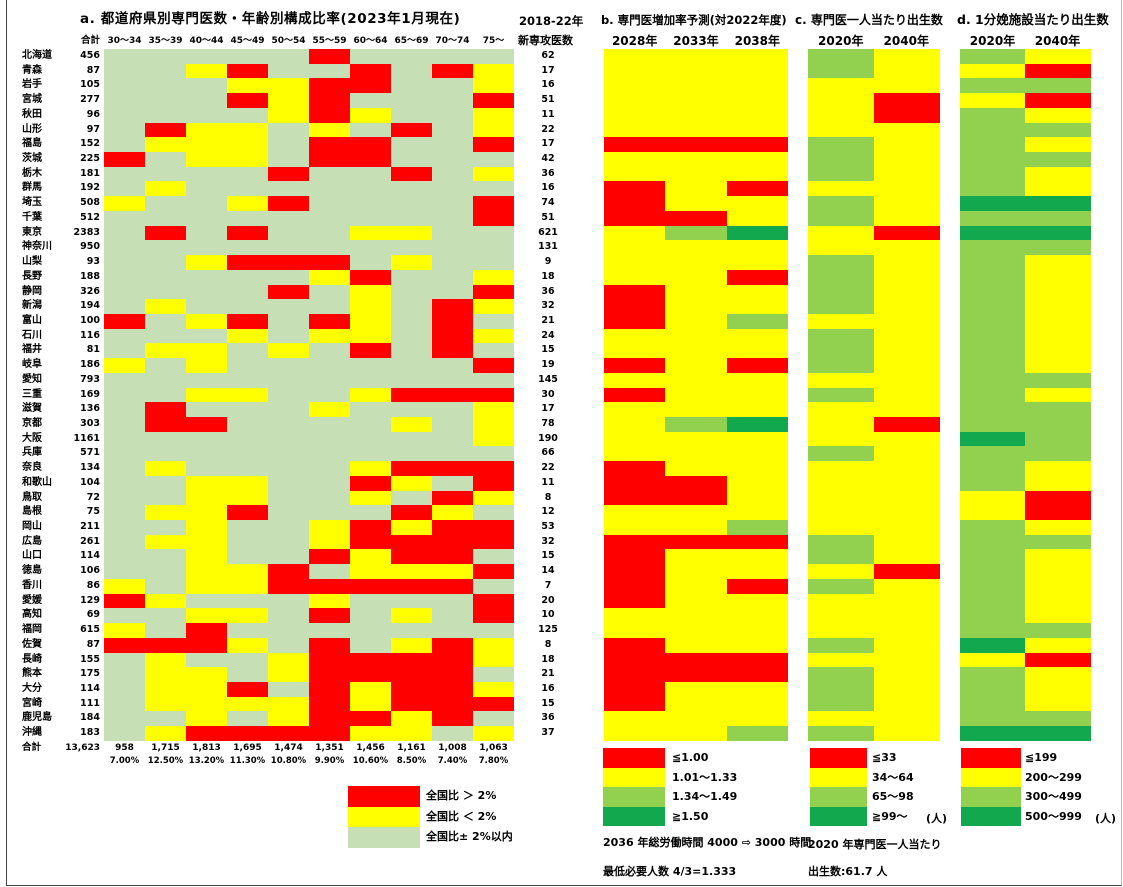 The width and height of the screenshot is (1123, 887). I want to click on panel-d-legend: ≦199 200～299 300～499 500～999, so click(1026, 787).